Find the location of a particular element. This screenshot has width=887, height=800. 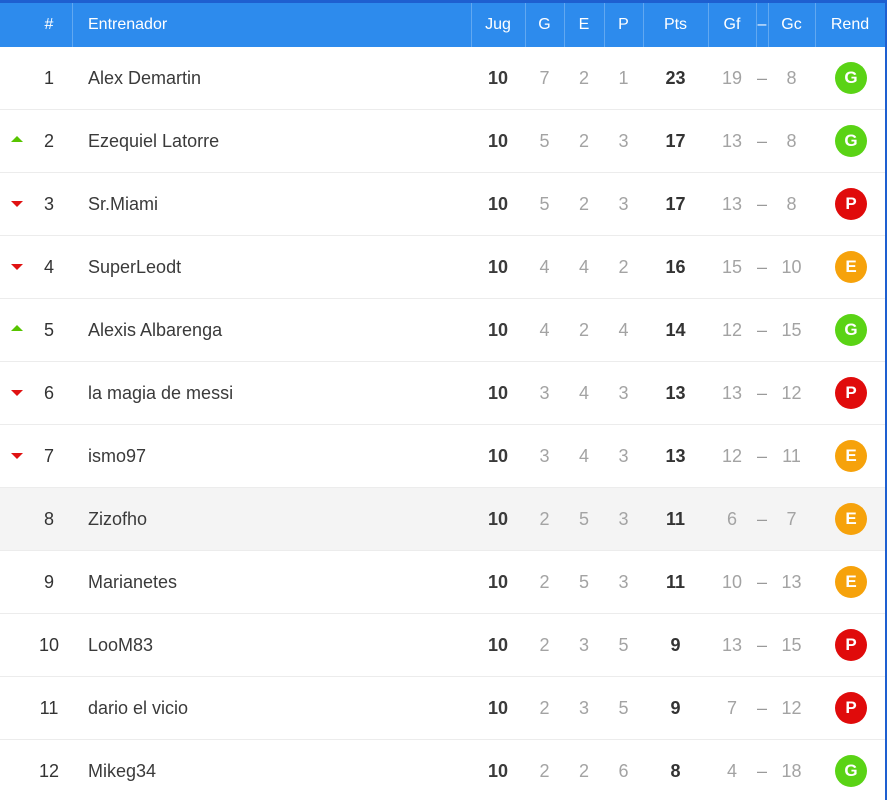

coach-name: LooM83 is located at coordinates (121, 645).